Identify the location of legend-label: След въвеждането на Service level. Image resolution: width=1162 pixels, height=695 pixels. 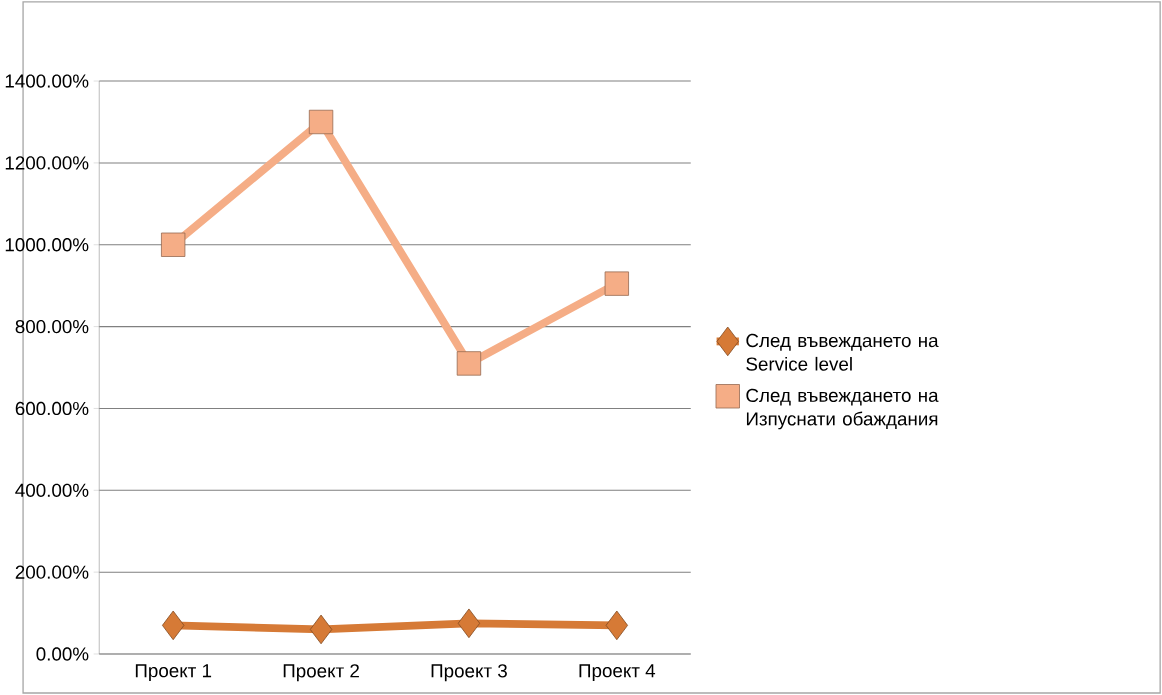
(842, 352).